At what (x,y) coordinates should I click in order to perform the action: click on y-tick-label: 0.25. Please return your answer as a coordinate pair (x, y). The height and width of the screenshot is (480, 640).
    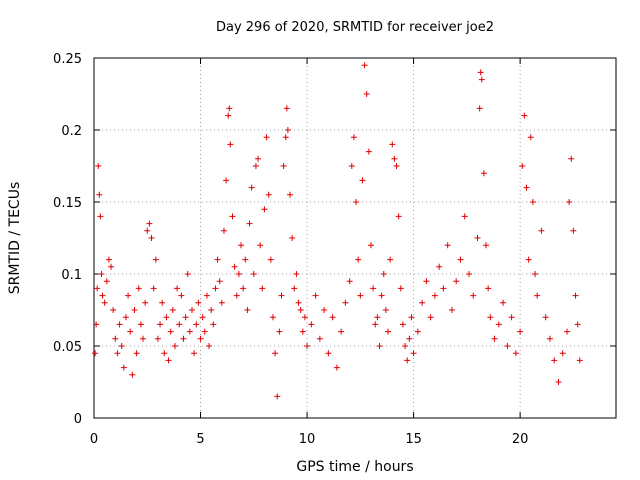
    Looking at the image, I should click on (67, 59).